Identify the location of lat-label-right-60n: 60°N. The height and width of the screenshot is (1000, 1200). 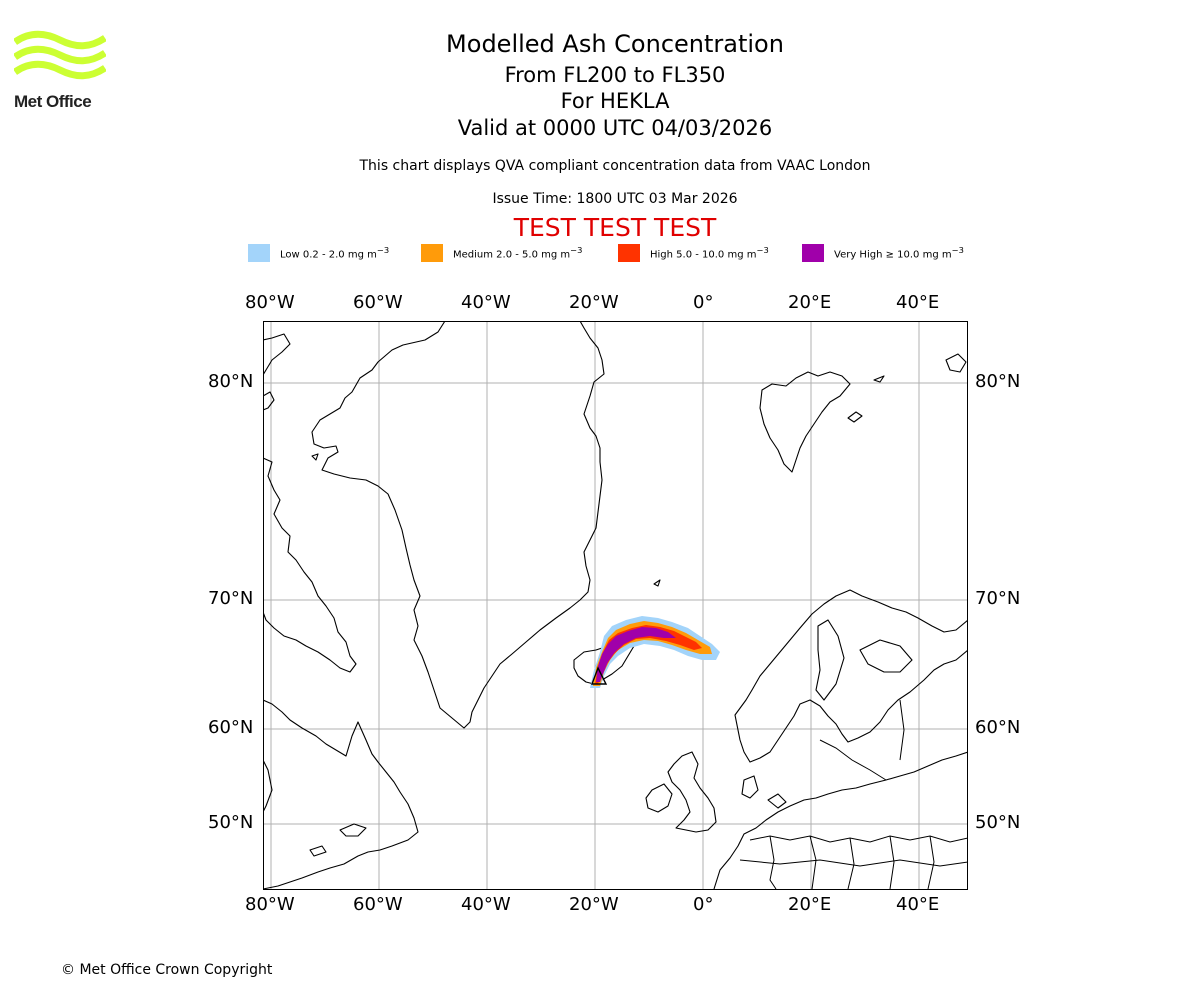
(998, 727).